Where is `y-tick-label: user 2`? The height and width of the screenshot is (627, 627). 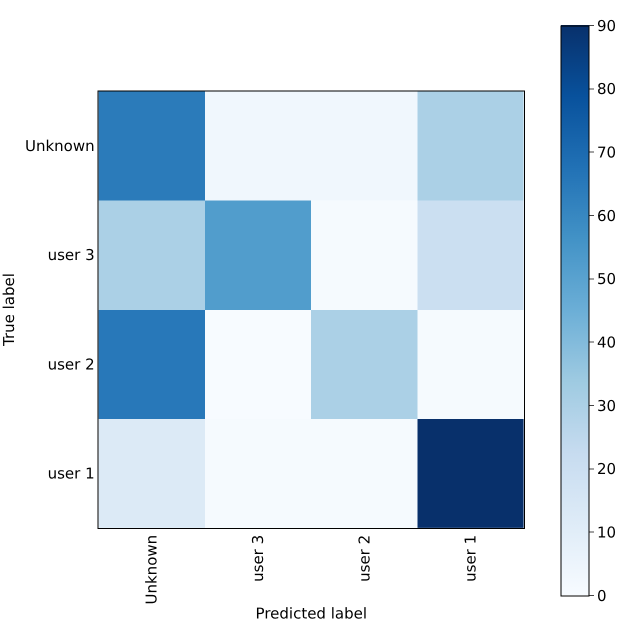 y-tick-label: user 2 is located at coordinates (71, 364).